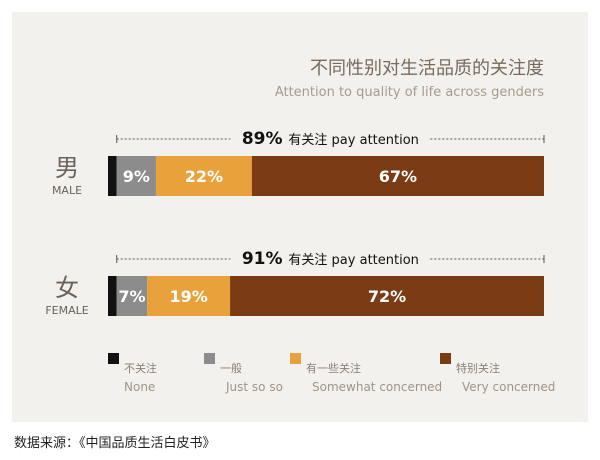 This screenshot has width=600, height=460. I want to click on data-label: 72%, so click(387, 296).